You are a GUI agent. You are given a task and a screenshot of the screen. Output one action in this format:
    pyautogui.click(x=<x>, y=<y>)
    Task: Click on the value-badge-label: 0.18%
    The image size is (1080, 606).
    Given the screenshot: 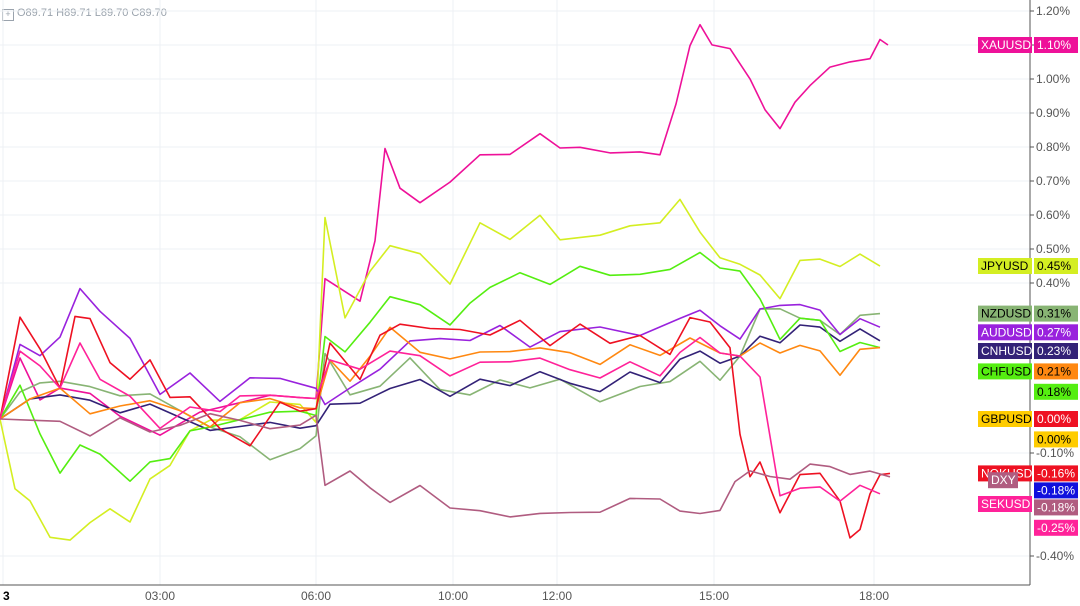 What is the action you would take?
    pyautogui.click(x=1054, y=392)
    